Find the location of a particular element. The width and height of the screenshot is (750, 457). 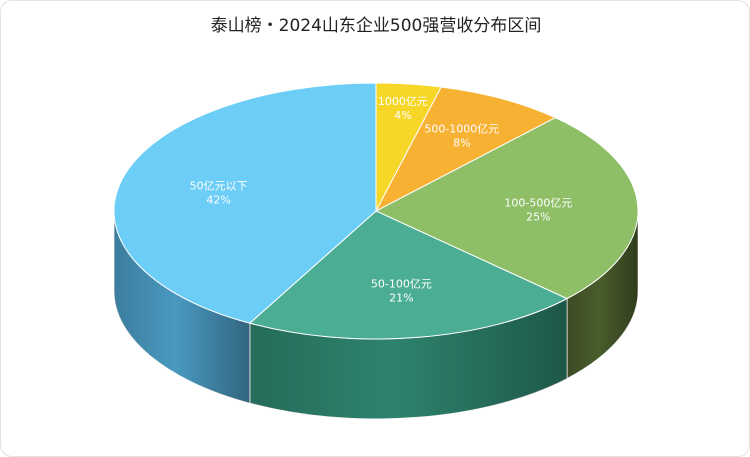

slice-value-1: 8% is located at coordinates (461, 143).